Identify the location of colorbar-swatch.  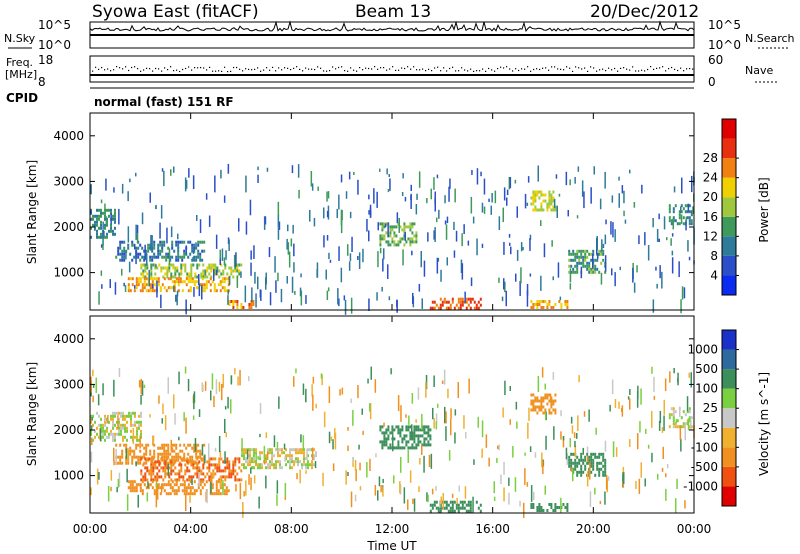
(729, 418).